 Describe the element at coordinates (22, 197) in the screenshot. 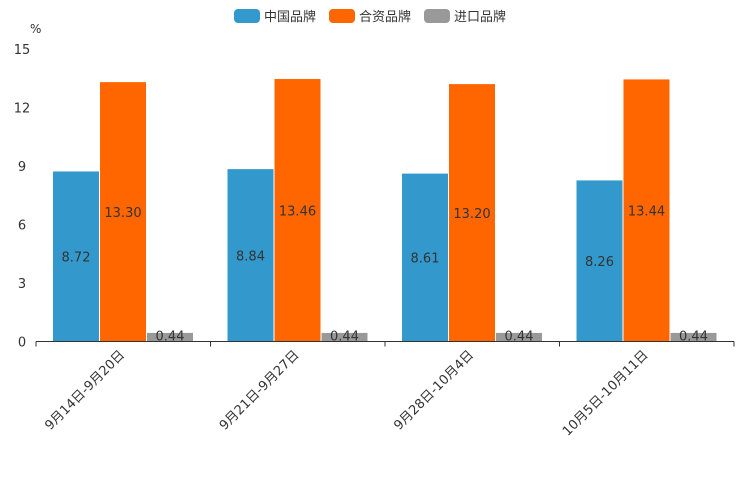

I see `y-axis: 0 3 6 9 12 15` at that location.